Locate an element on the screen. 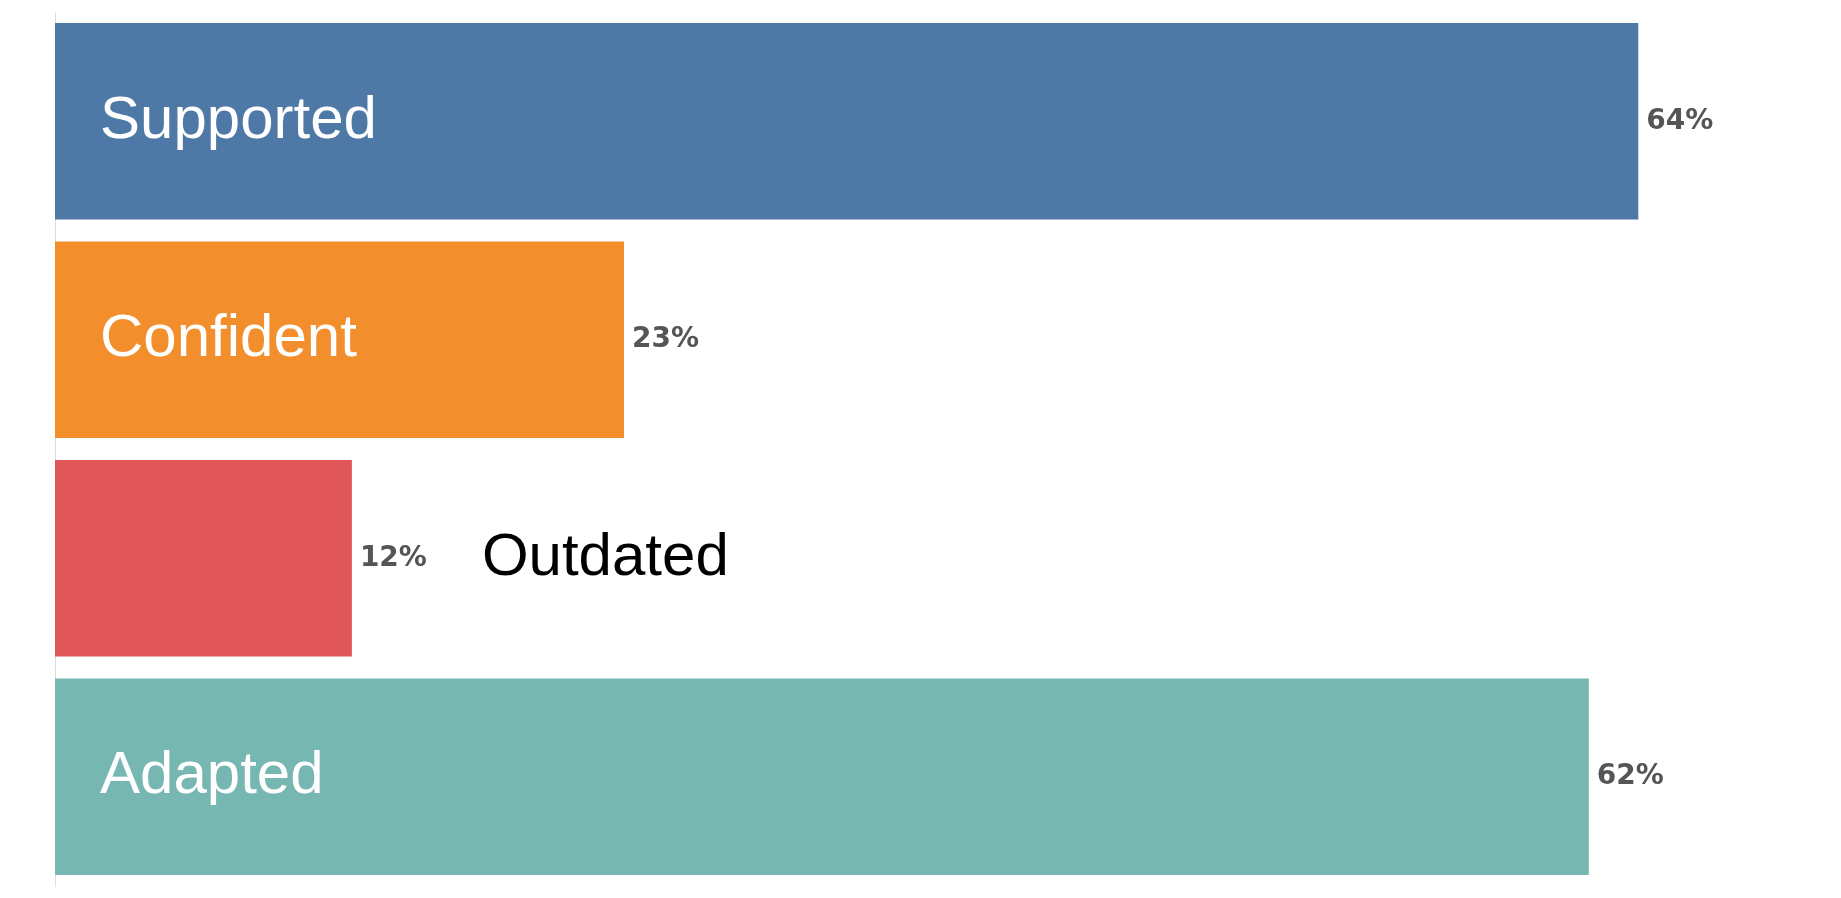 The width and height of the screenshot is (1841, 898). y-tick-label: Outdated is located at coordinates (605, 554).